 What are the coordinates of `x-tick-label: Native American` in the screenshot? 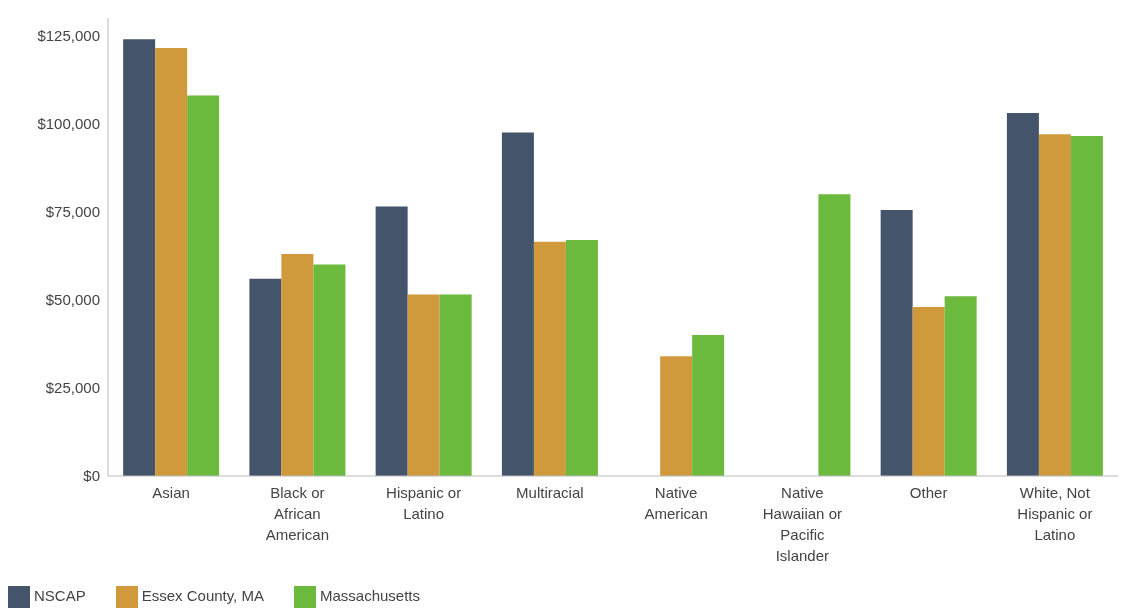 It's located at (676, 503).